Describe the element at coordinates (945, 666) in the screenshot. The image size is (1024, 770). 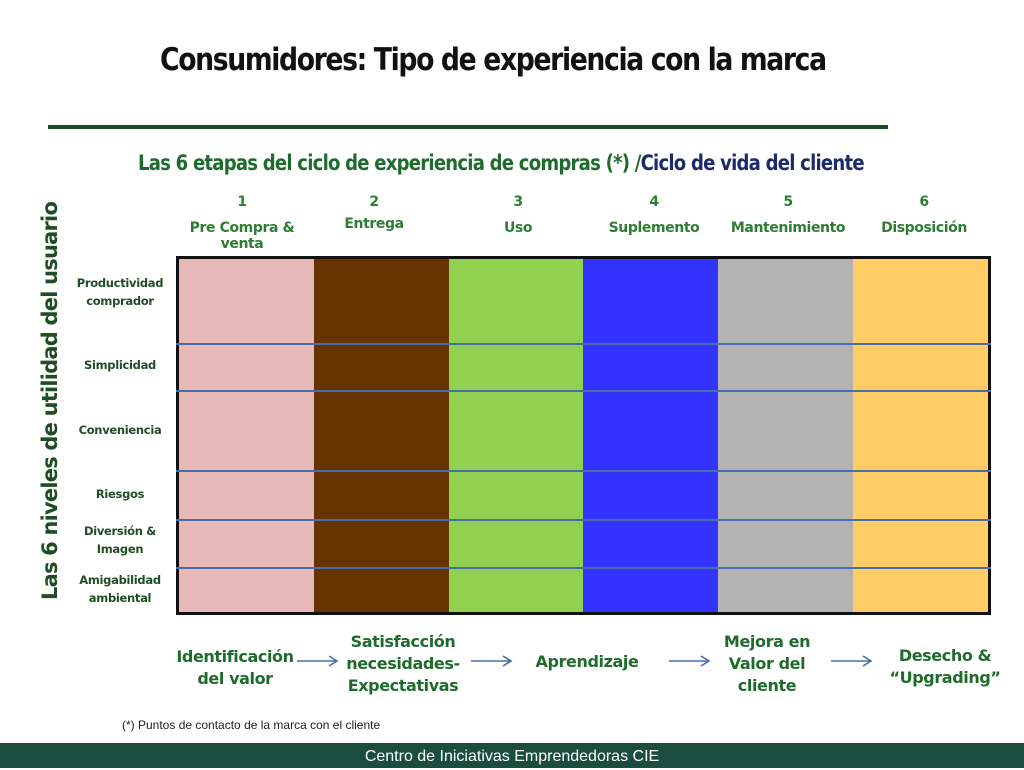
I see `outcome-disposal-upgrading: Desecho & “Upgrading”` at that location.